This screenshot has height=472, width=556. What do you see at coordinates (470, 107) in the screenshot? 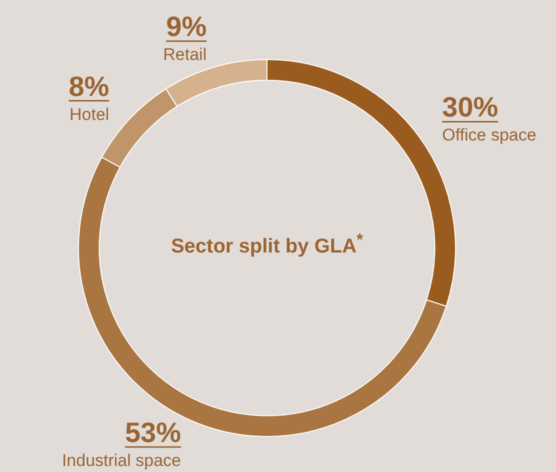
I see `data-label: 30%` at bounding box center [470, 107].